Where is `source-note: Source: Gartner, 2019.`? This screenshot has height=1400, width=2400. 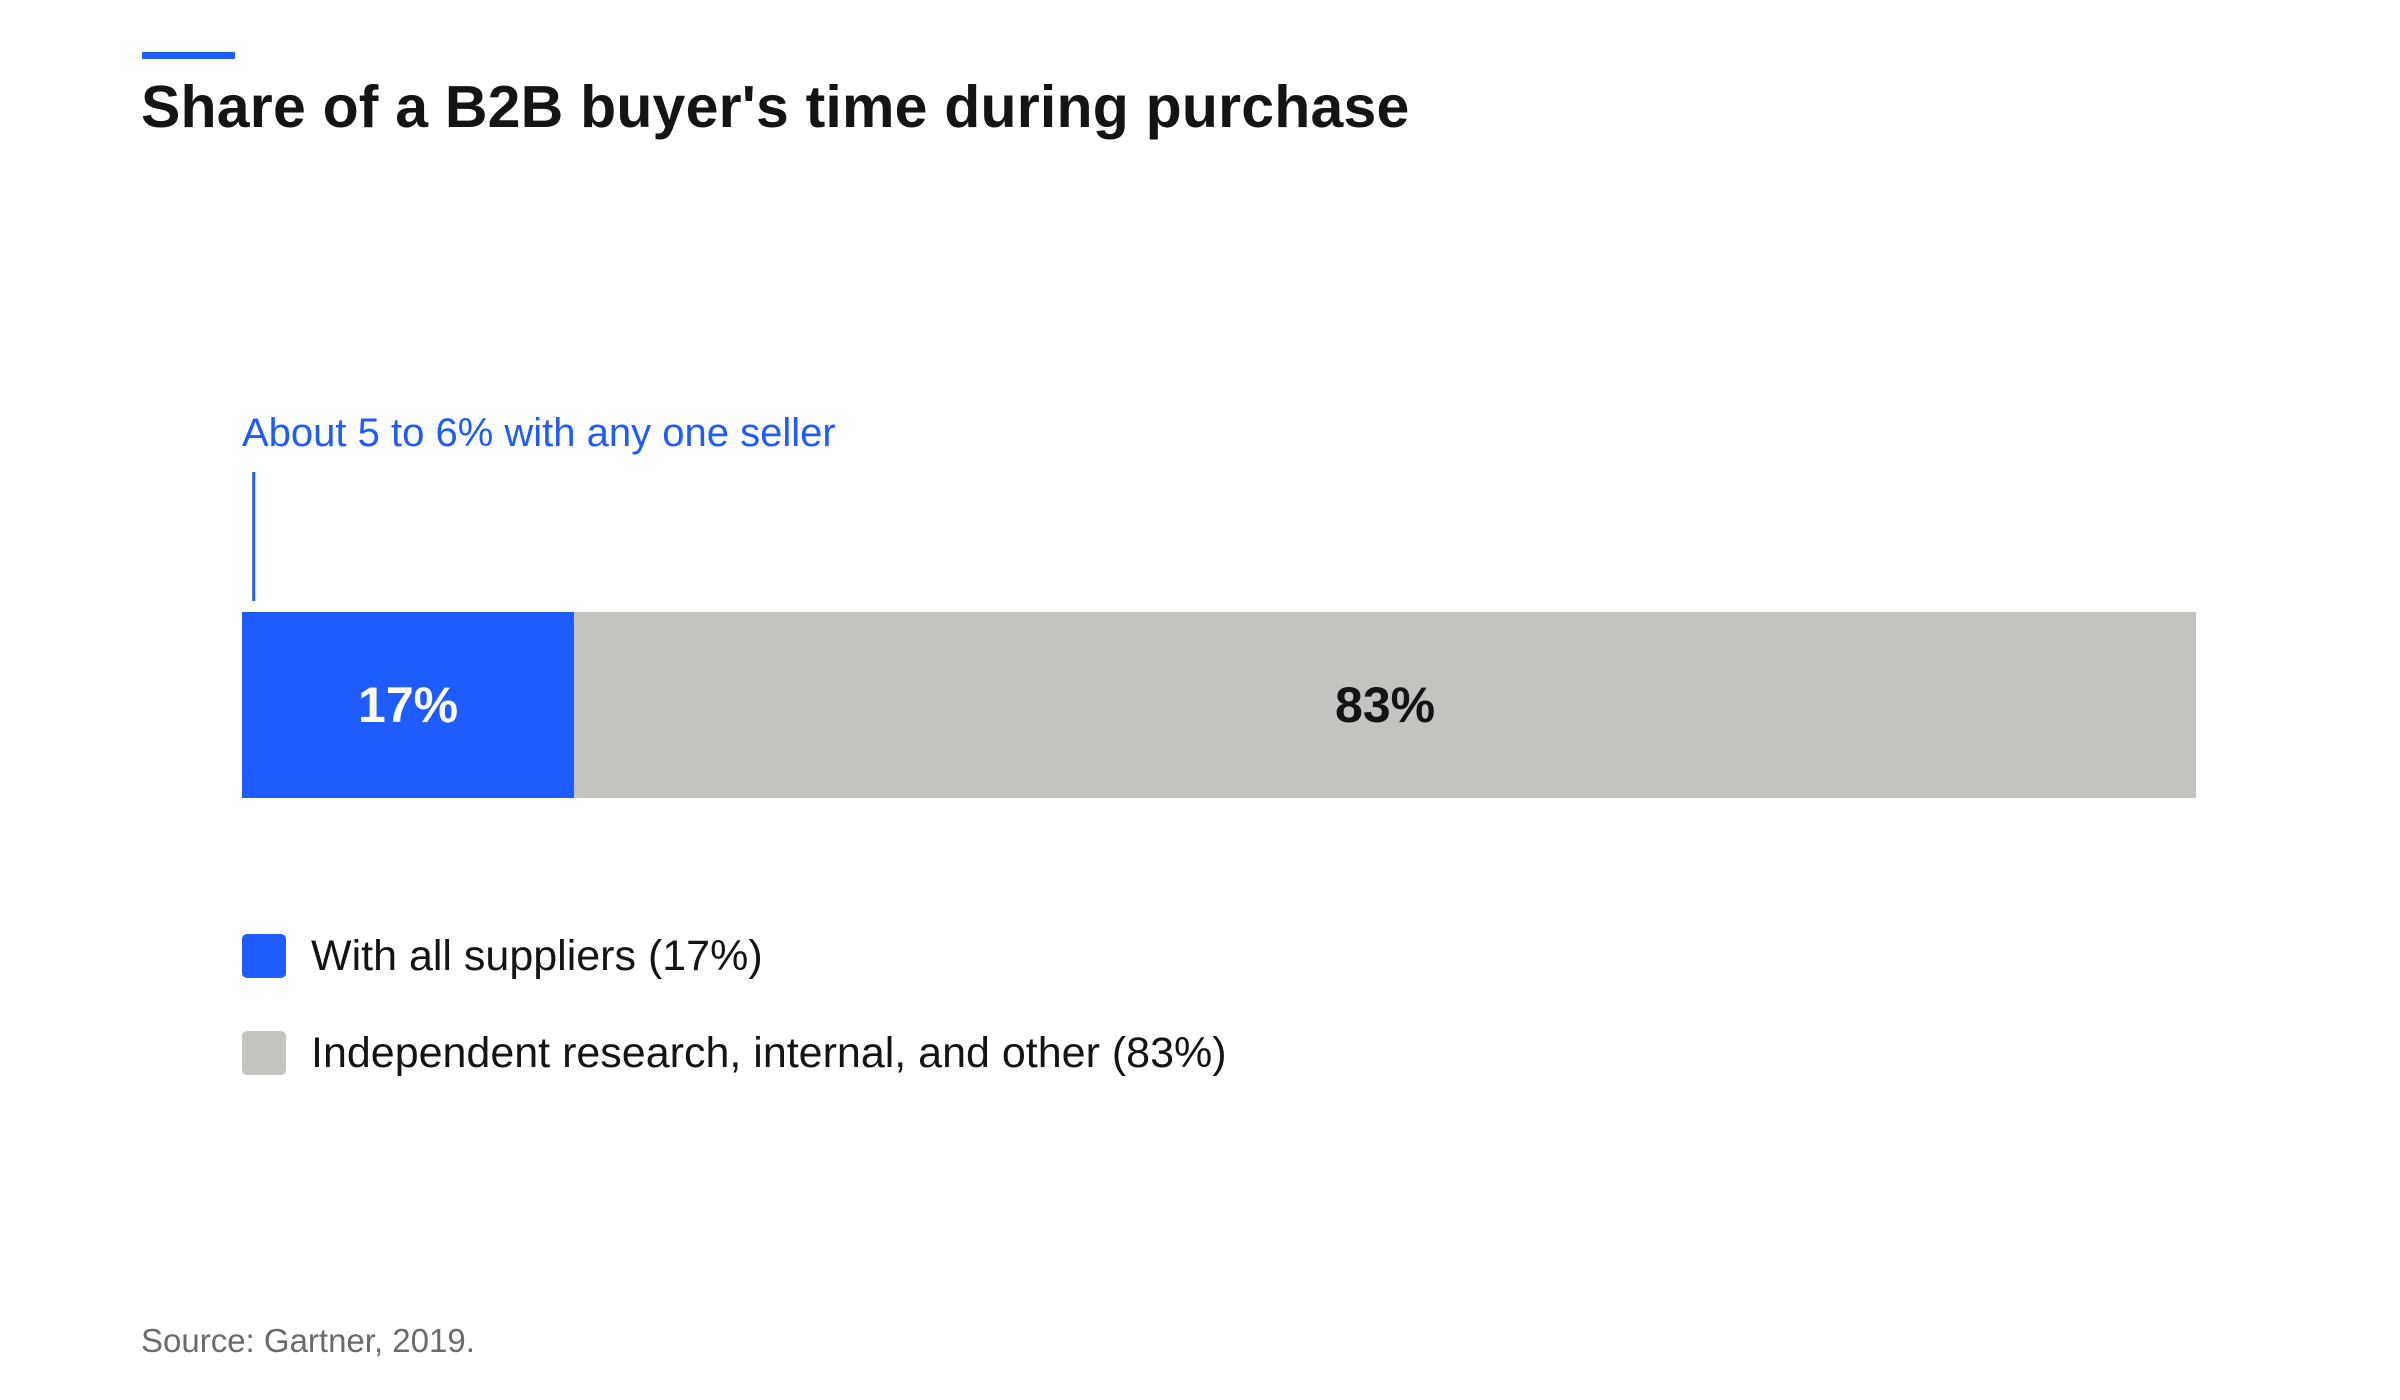 source-note: Source: Gartner, 2019. is located at coordinates (308, 1340).